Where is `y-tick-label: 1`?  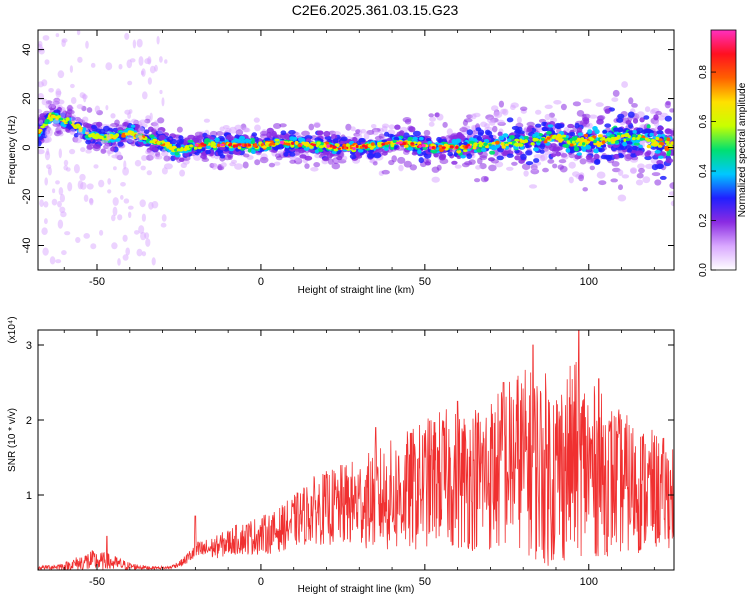
y-tick-label: 1 is located at coordinates (29, 496).